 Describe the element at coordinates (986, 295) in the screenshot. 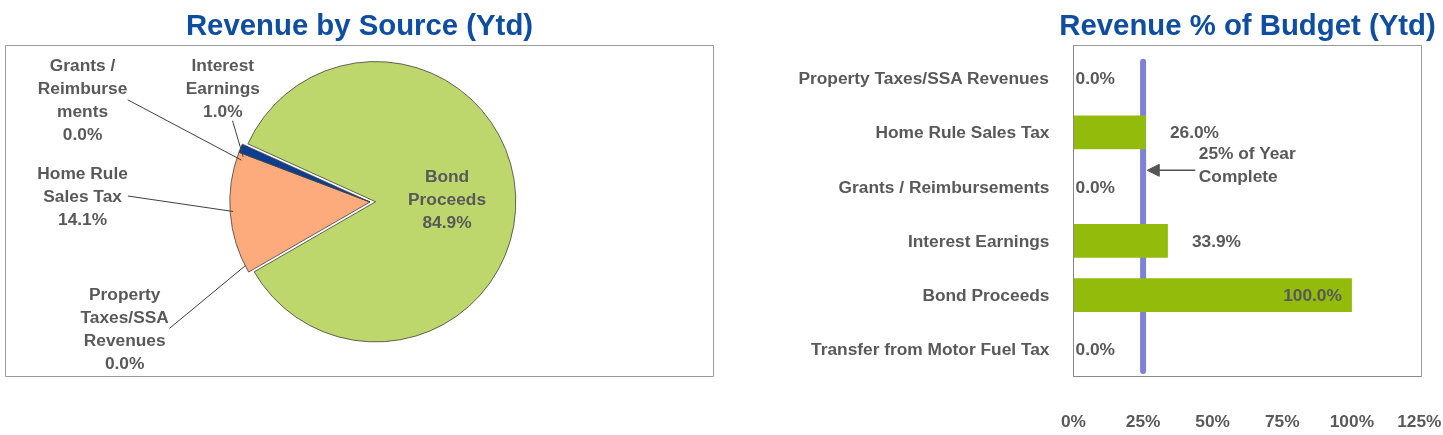

I see `y-tick-label: Bond Proceeds` at that location.